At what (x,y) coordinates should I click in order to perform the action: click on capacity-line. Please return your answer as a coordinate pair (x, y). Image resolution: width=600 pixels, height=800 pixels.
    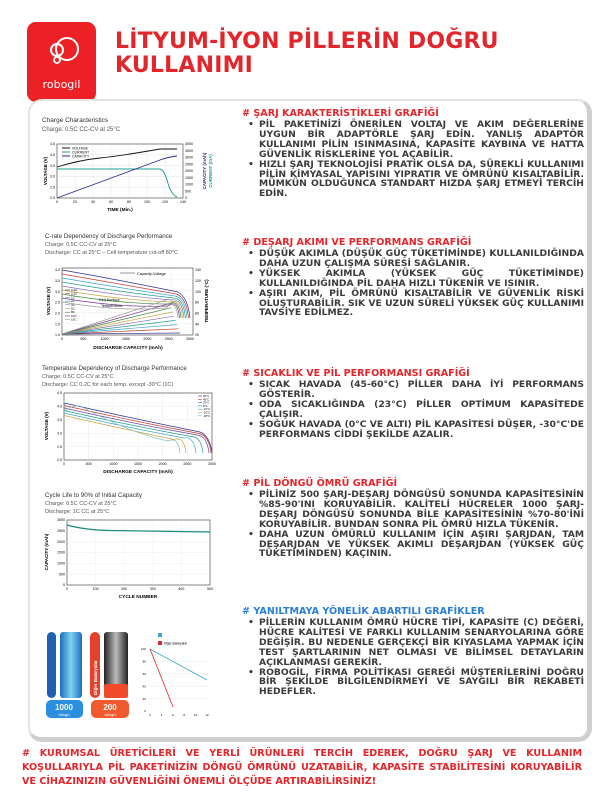
    Looking at the image, I should click on (117, 177).